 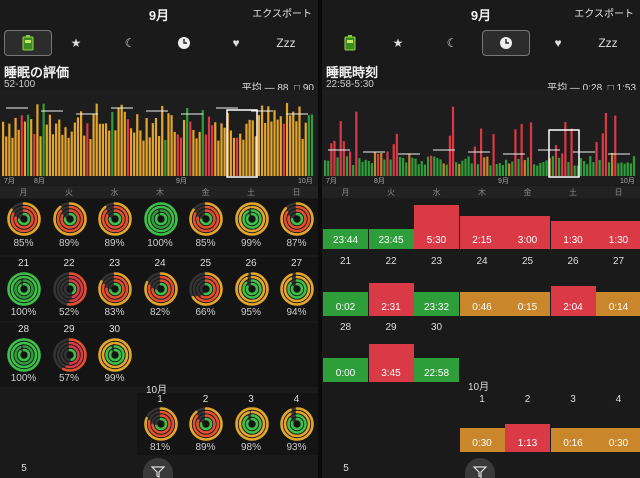 What do you see at coordinates (23, 312) in the screenshot?
I see `score-percent: 100%` at bounding box center [23, 312].